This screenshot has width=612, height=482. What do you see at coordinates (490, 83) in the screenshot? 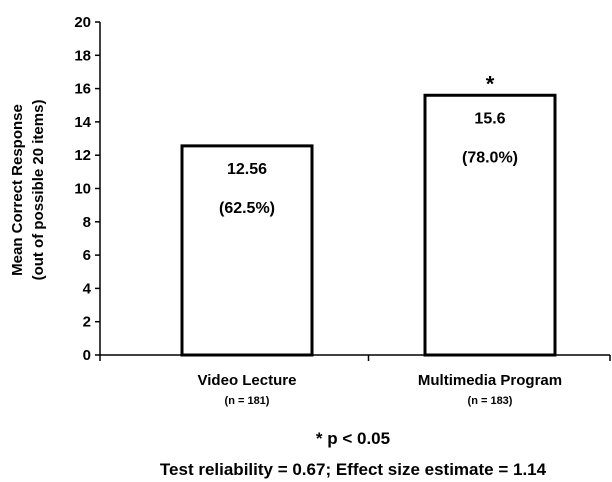
I see `significance-asterisk: *` at bounding box center [490, 83].